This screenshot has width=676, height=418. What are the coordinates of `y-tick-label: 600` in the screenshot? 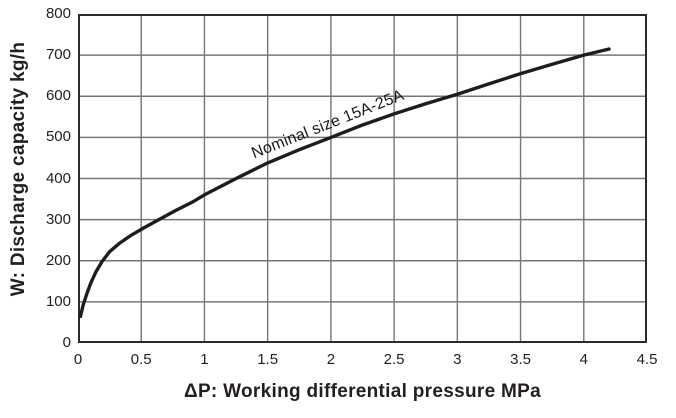 It's located at (58, 96).